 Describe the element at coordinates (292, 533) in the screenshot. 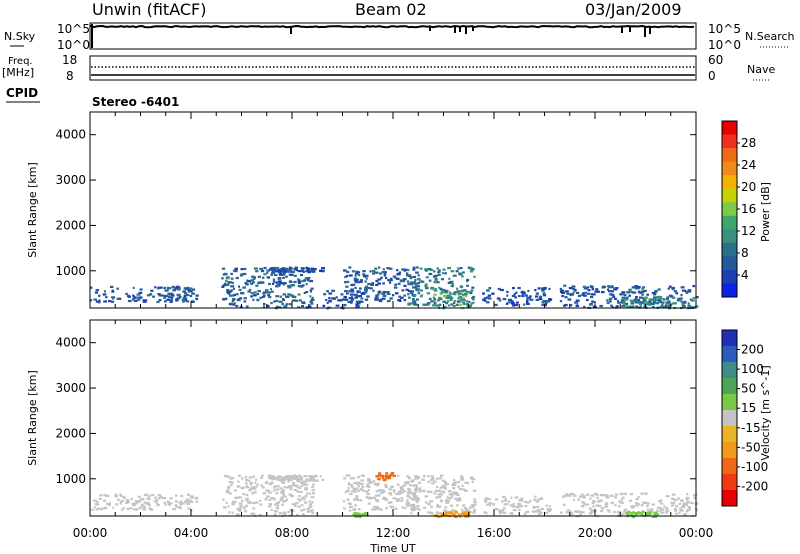

I see `time-tick-label: 08:00` at that location.